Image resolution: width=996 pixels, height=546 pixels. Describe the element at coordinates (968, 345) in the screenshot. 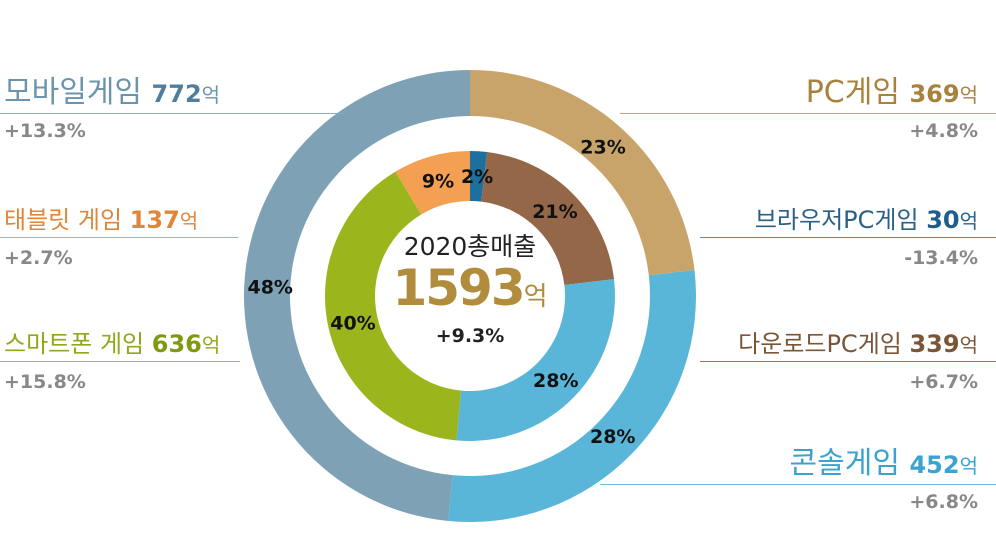

I see `callout-download-unit: 억` at that location.